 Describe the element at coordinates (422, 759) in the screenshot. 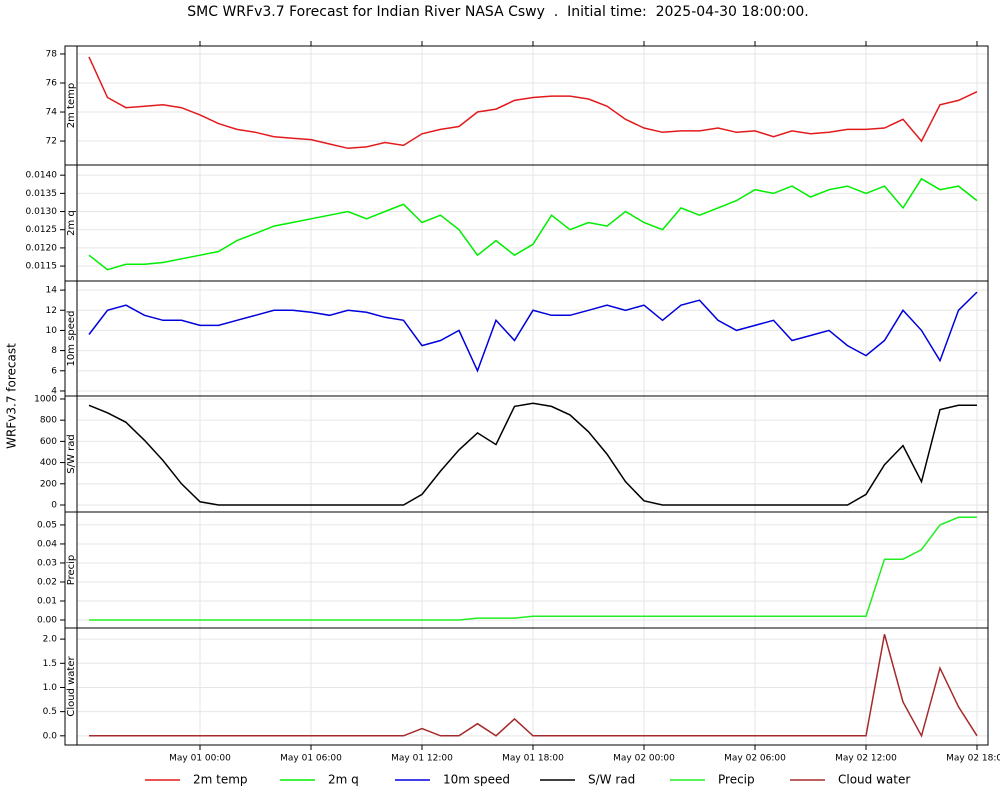

I see `x-tick-label: May 01 12:00` at that location.